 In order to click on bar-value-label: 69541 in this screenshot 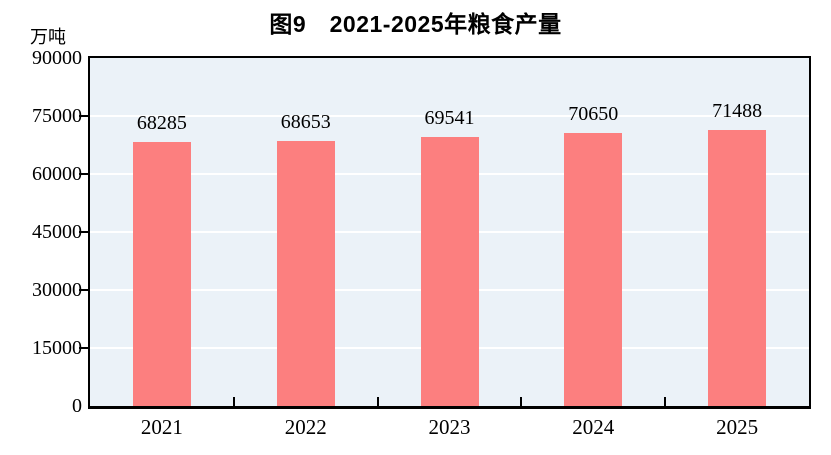, I will do `click(449, 118)`.